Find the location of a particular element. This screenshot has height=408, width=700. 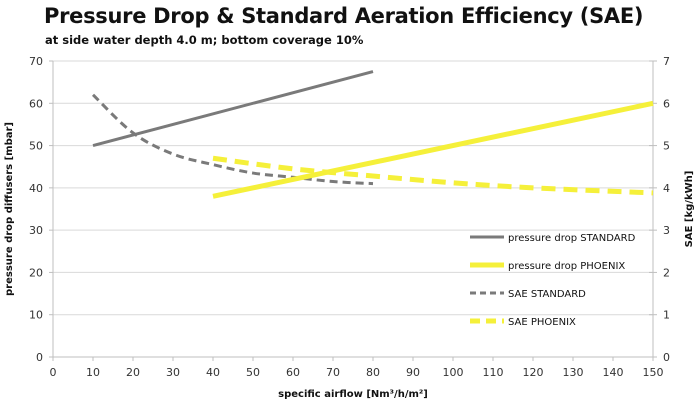

y2-axis-title: SAE [kg/kWh] is located at coordinates (689, 209).